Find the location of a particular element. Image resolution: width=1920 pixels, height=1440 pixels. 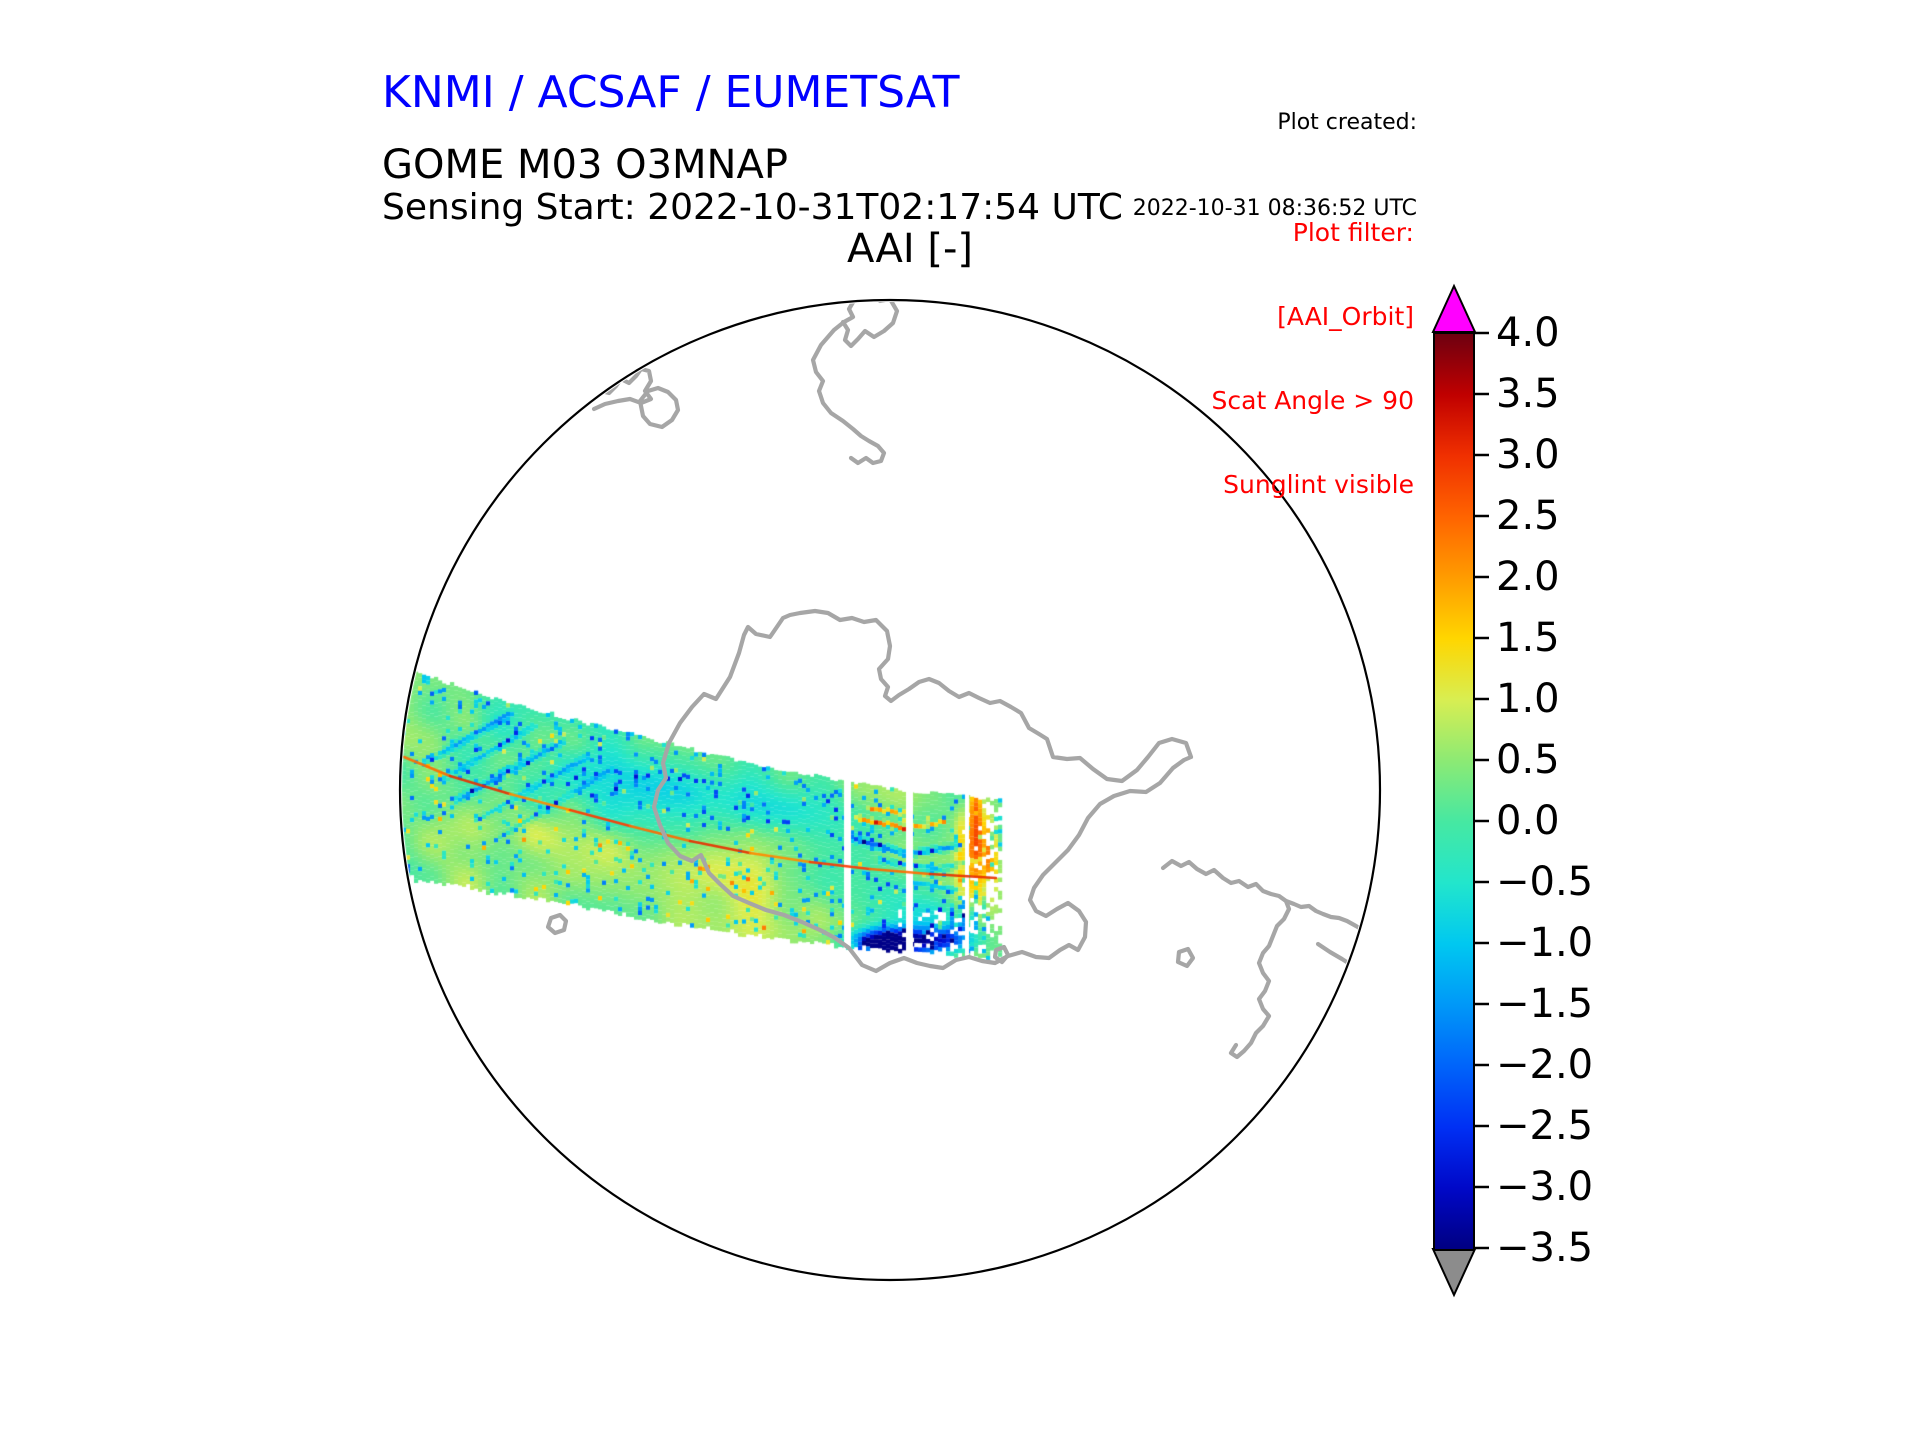

filter-line: Plot filter: is located at coordinates (1353, 232).